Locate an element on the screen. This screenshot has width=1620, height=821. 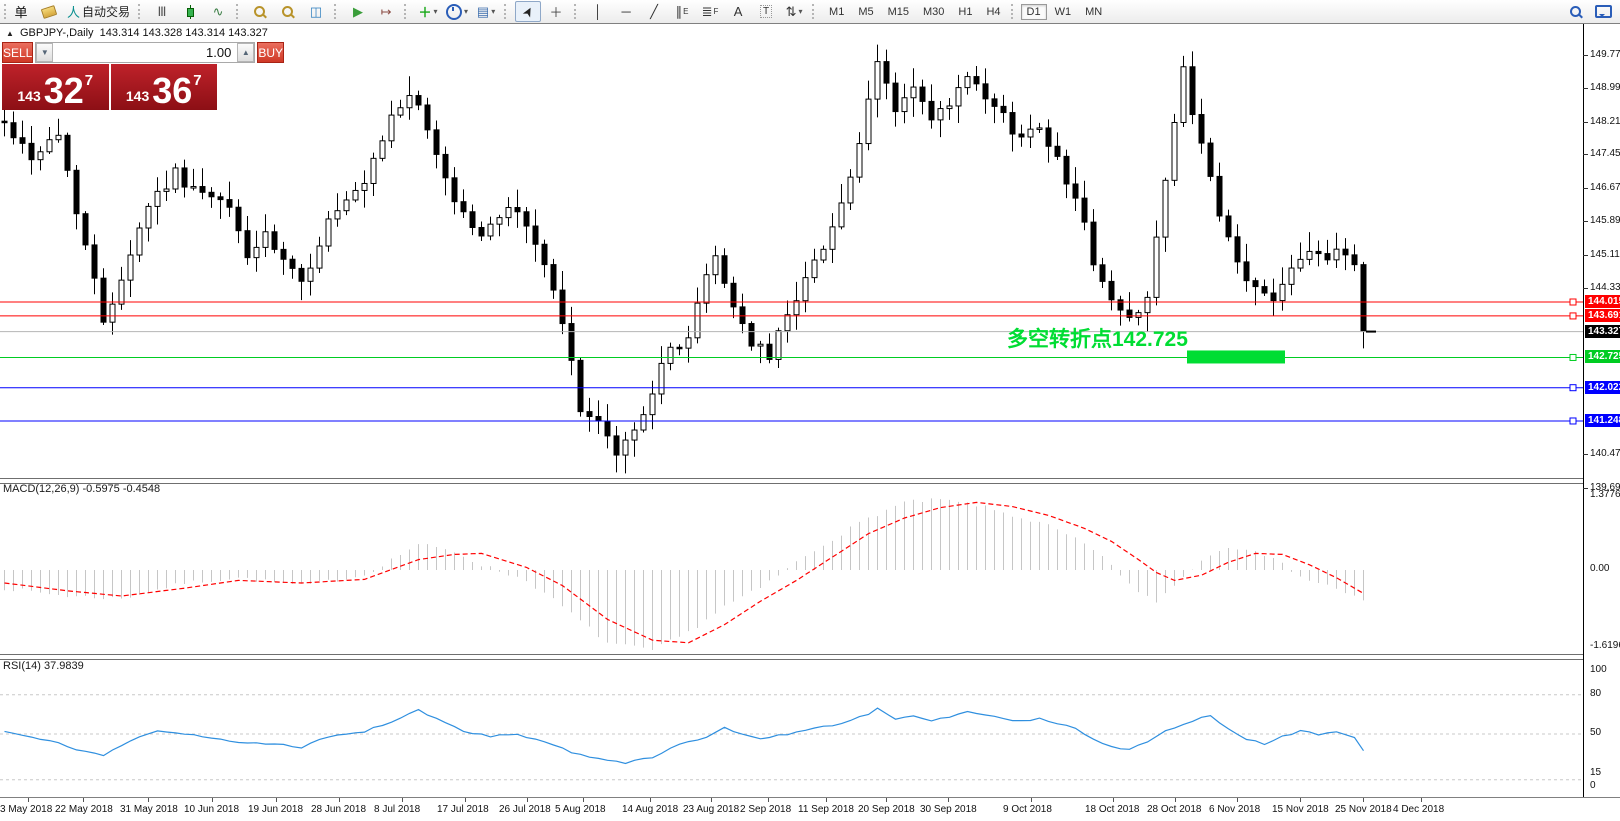
templates-button: ▤ ▾ is located at coordinates (486, 11).